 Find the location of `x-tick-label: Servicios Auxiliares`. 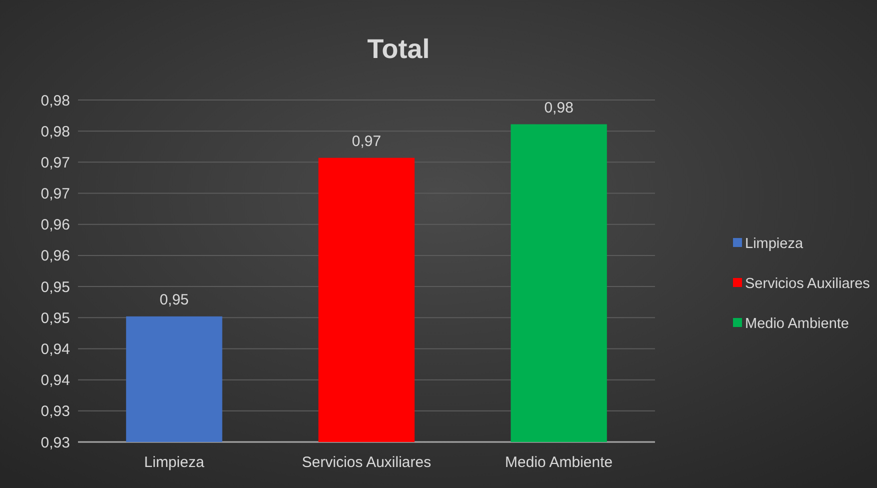

x-tick-label: Servicios Auxiliares is located at coordinates (367, 462).